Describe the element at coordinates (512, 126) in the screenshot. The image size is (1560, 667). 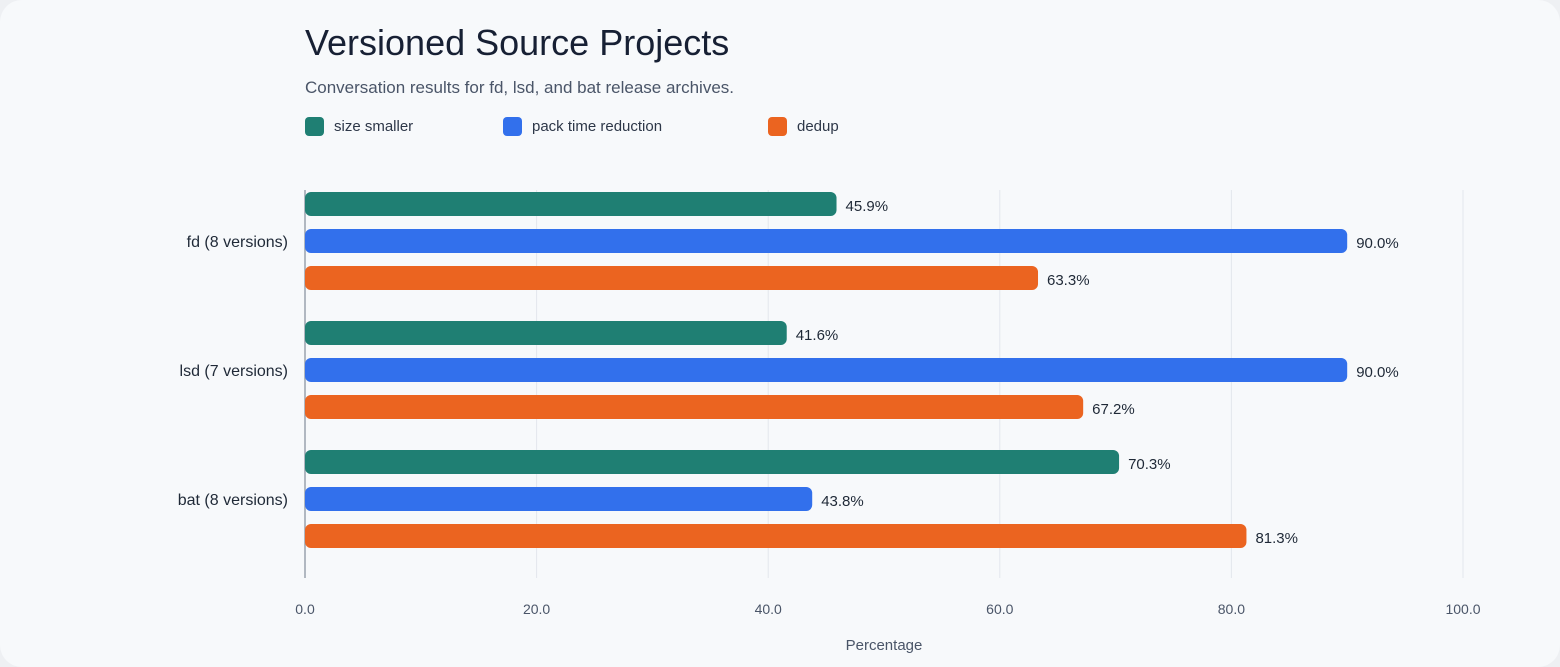
I see `legend-swatch-pack-time-reduction` at that location.